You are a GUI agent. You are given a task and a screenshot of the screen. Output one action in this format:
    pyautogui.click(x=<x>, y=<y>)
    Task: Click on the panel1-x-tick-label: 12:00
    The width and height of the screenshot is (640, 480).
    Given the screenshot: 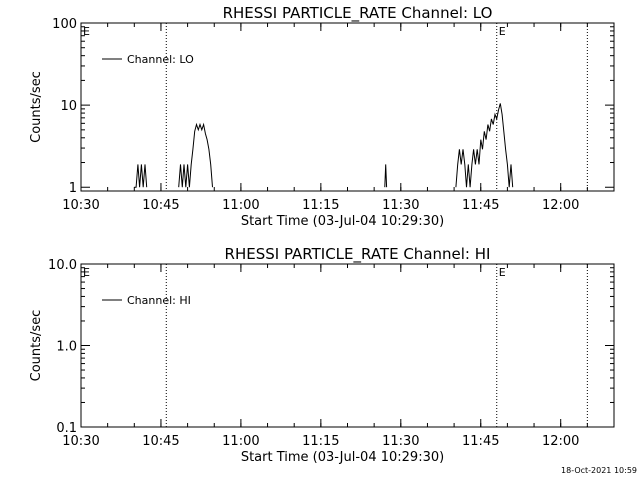 What is the action you would take?
    pyautogui.click(x=560, y=205)
    